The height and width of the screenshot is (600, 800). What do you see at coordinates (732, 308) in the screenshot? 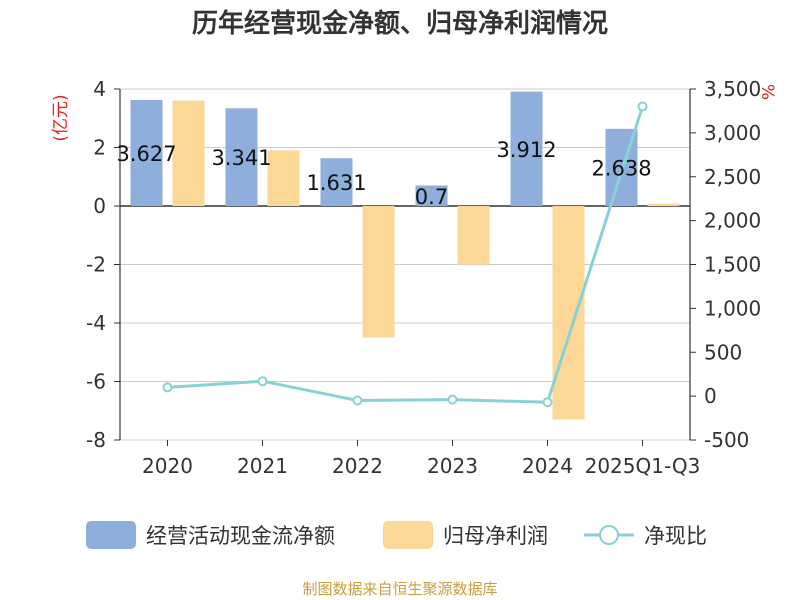
I see `right-tick-label: 1,000` at bounding box center [732, 308].